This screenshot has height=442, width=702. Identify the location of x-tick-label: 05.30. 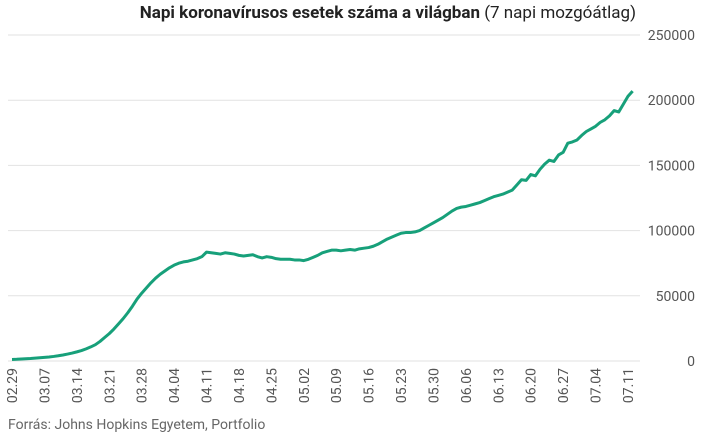
(434, 385).